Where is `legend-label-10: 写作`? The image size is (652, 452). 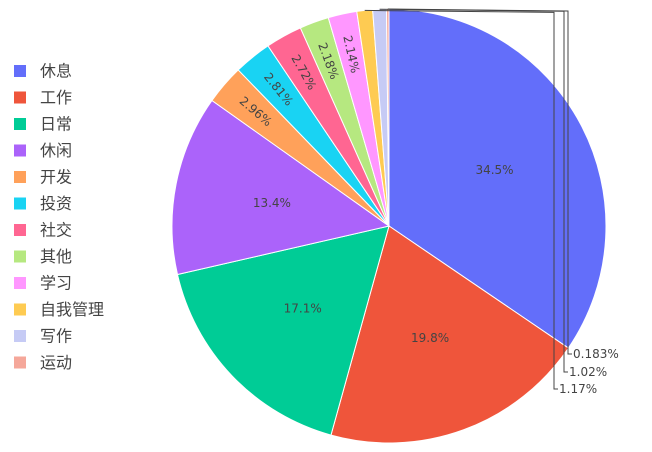
legend-label-10: 写作 is located at coordinates (56, 336).